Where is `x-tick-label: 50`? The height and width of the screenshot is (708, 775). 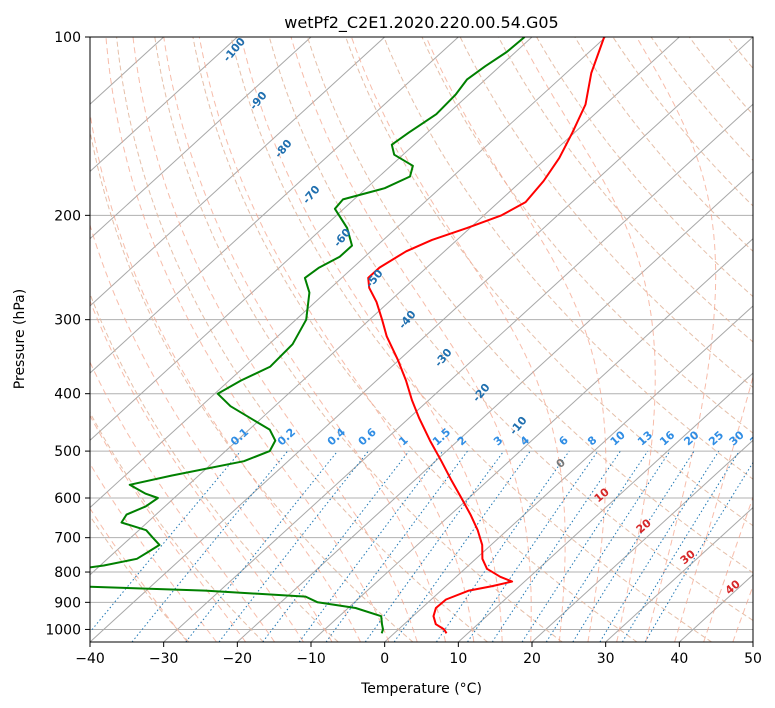
x-tick-label: 50 is located at coordinates (753, 659).